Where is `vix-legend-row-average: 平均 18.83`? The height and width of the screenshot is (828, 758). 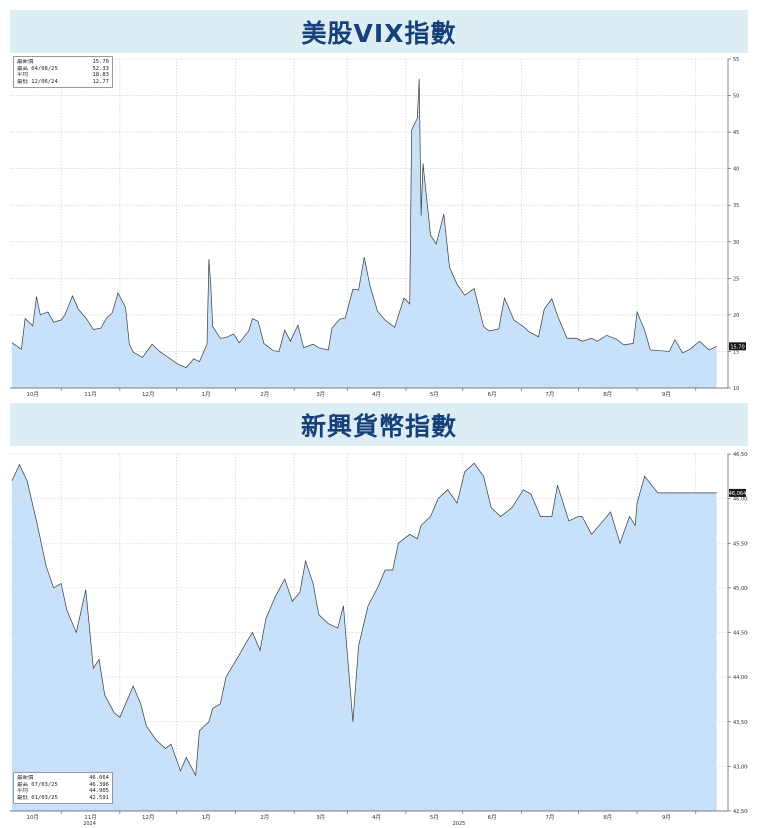
vix-legend-row-average: 平均 18.83 is located at coordinates (63, 75).